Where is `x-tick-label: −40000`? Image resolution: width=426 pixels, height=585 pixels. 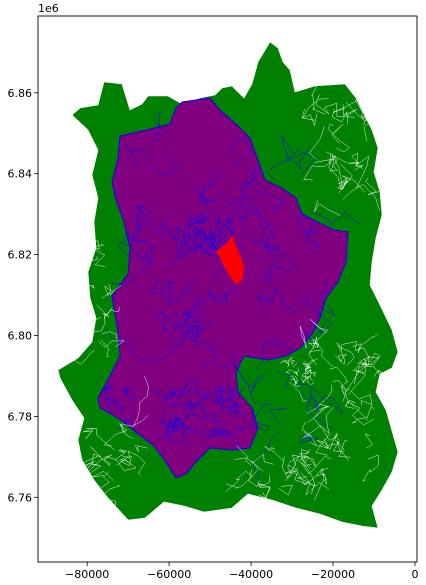 x-tick-label: −40000 is located at coordinates (251, 574).